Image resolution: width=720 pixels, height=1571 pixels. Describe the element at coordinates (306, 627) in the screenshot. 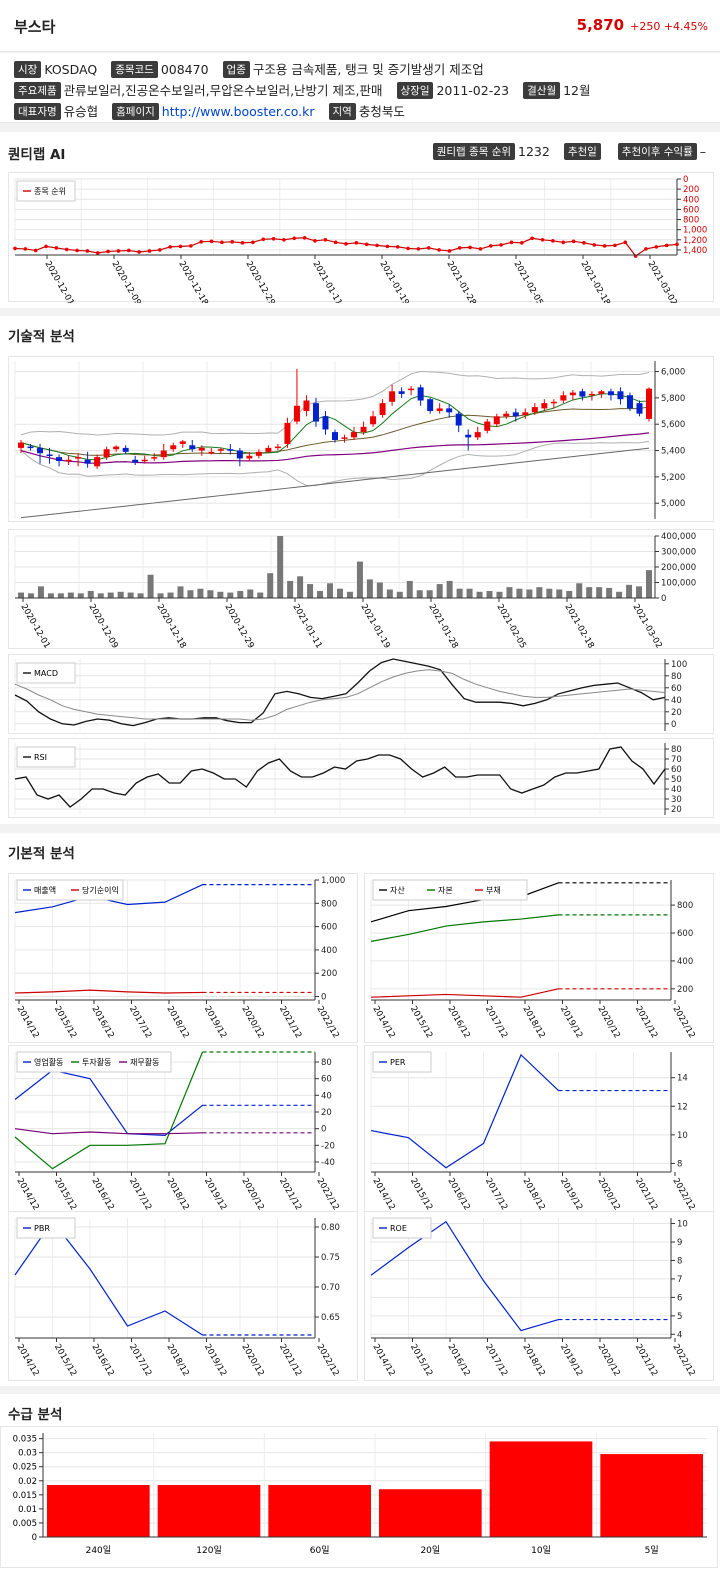

I see `x-tick-label: 2021-01-11` at that location.